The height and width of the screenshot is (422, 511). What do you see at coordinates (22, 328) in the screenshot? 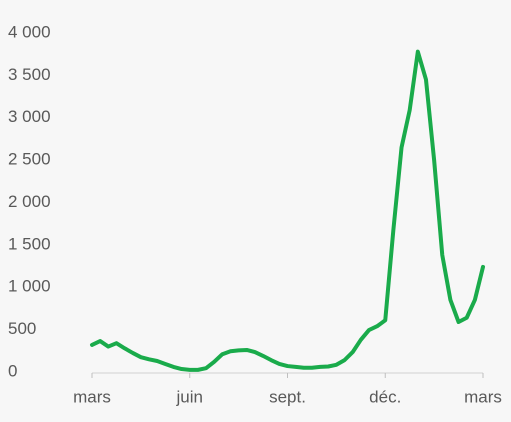
I see `y-tick-label: 500` at bounding box center [22, 328].